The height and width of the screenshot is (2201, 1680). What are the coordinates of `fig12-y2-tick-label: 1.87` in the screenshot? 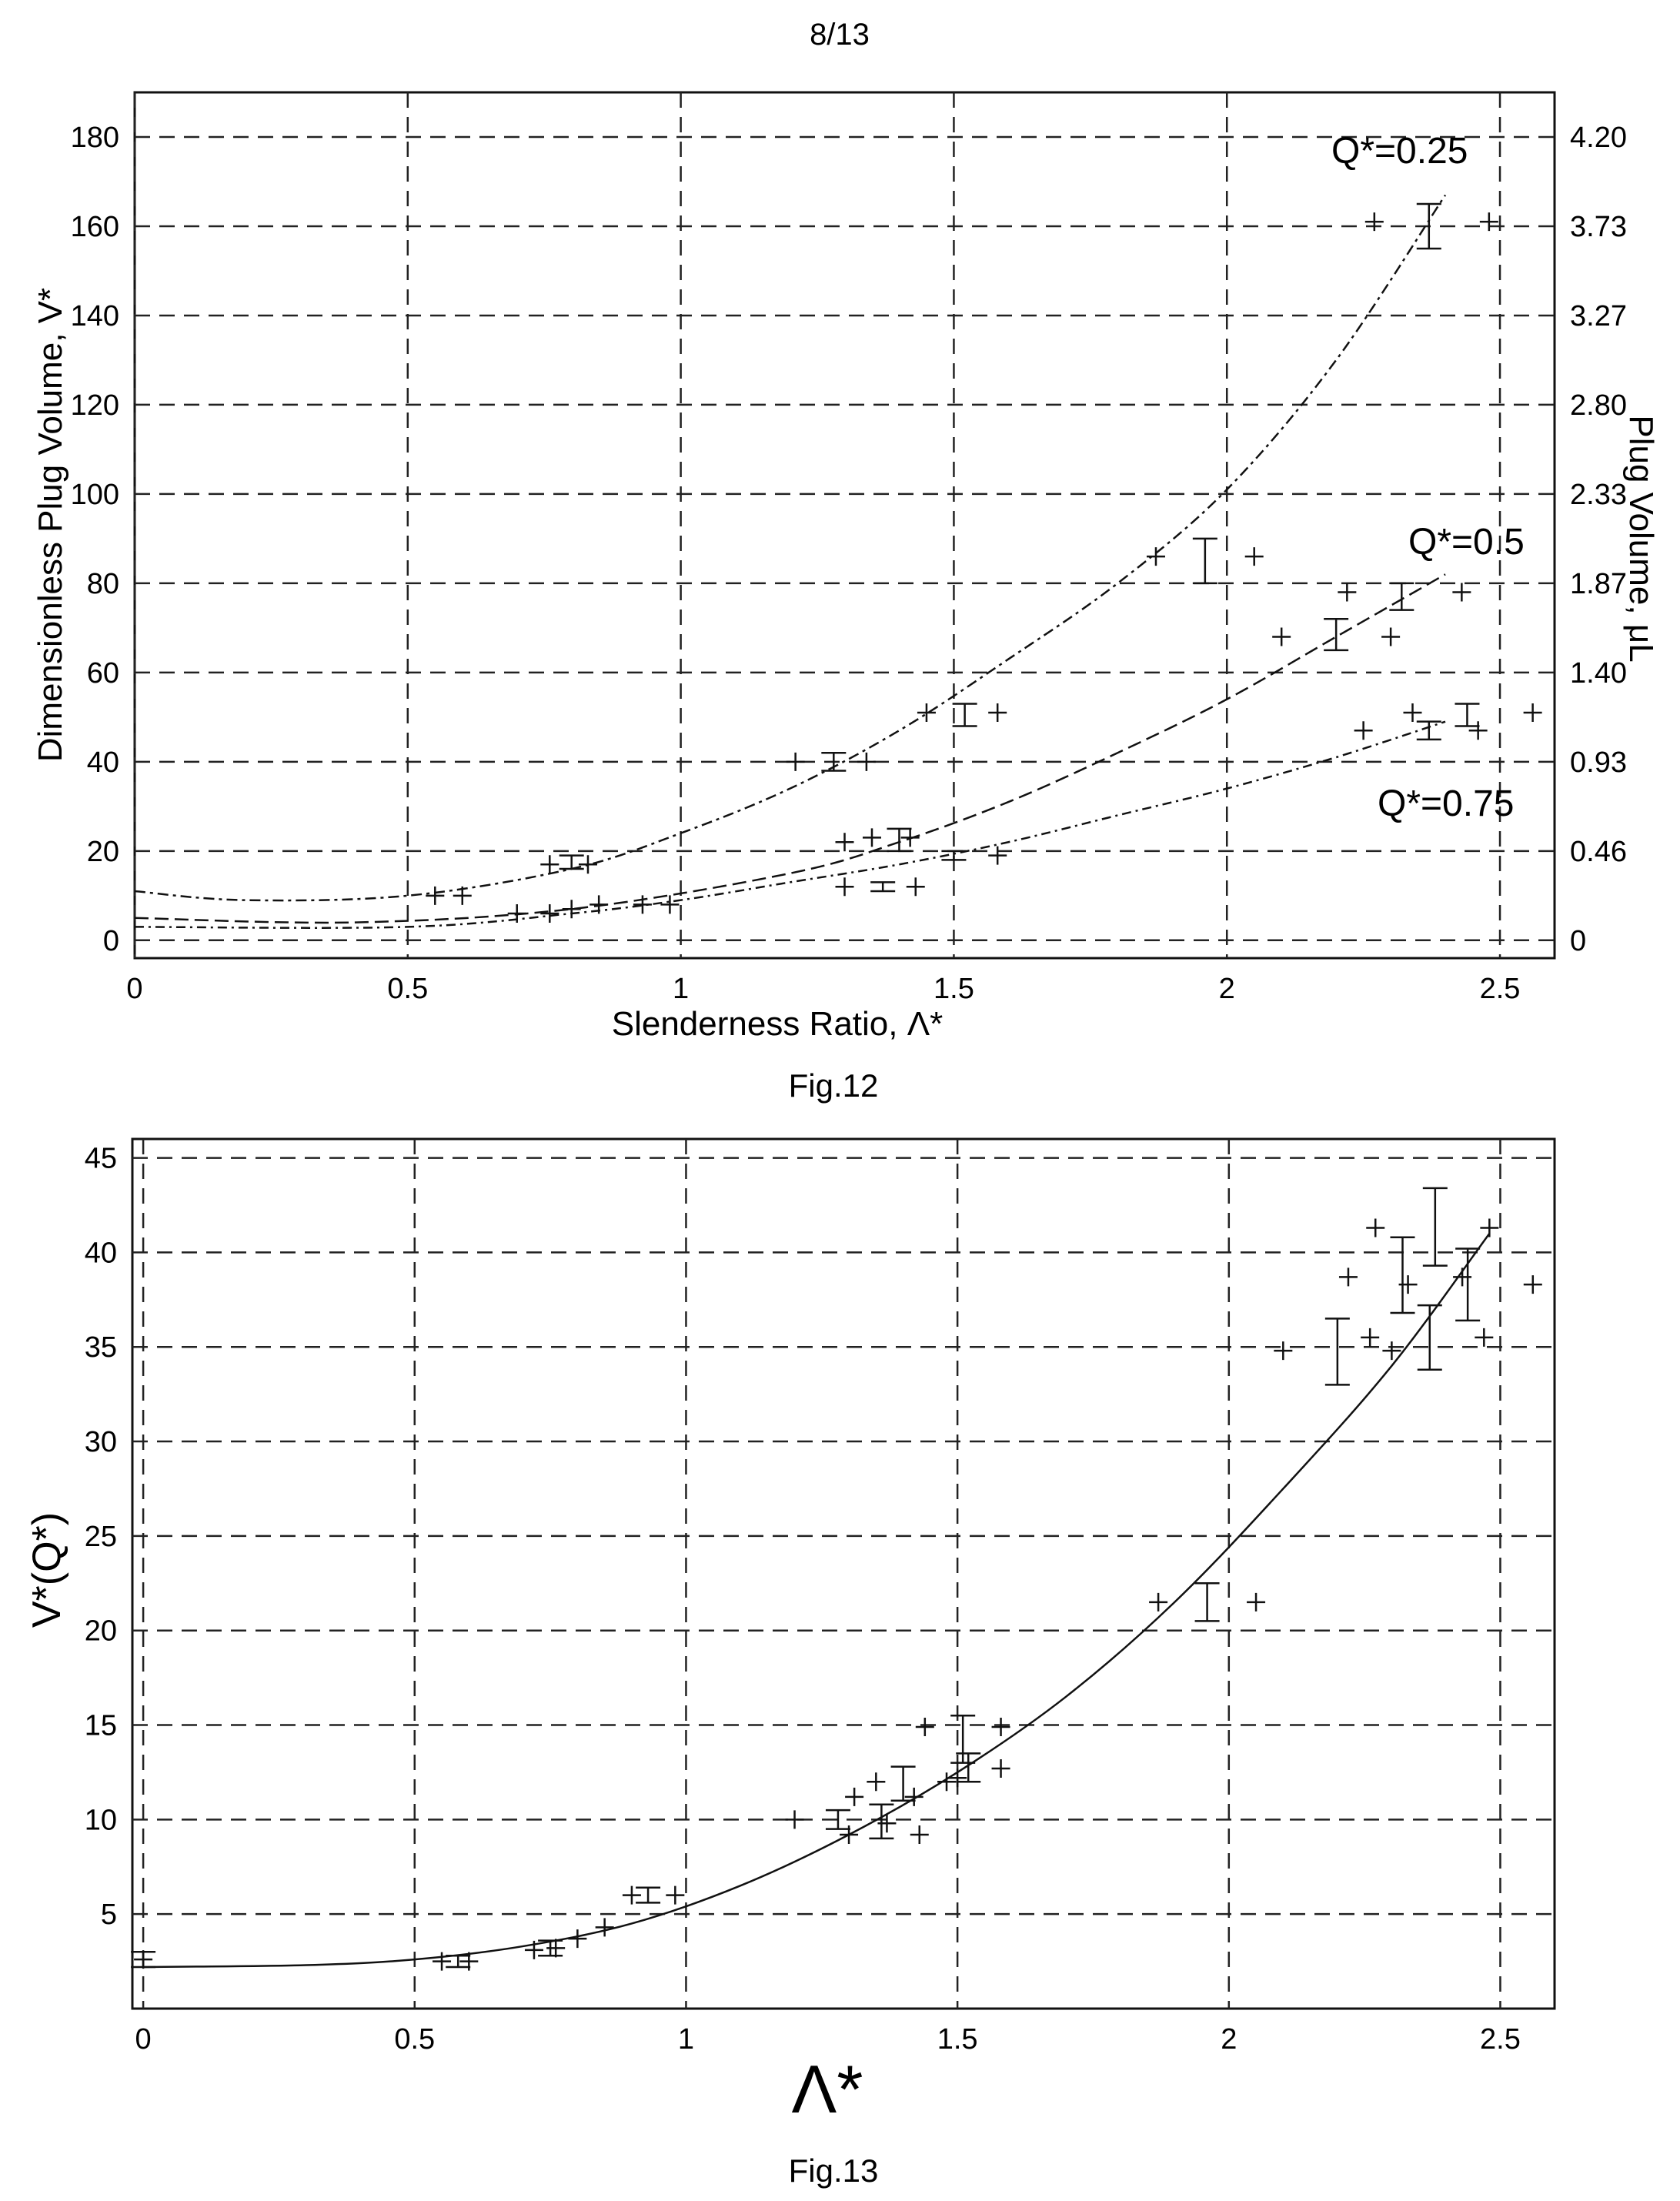 It's located at (1598, 584).